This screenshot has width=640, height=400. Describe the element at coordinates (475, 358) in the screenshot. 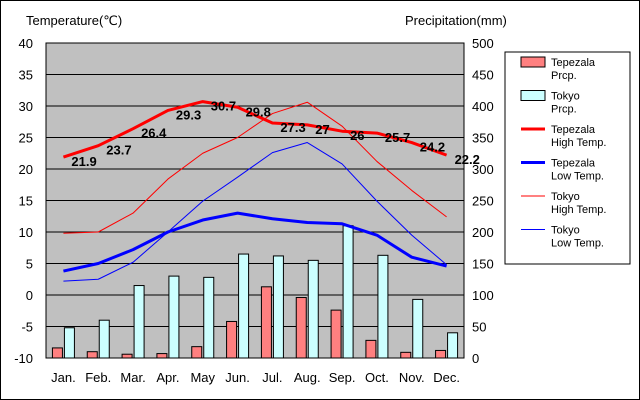

I see `right-tick-label: 0` at that location.